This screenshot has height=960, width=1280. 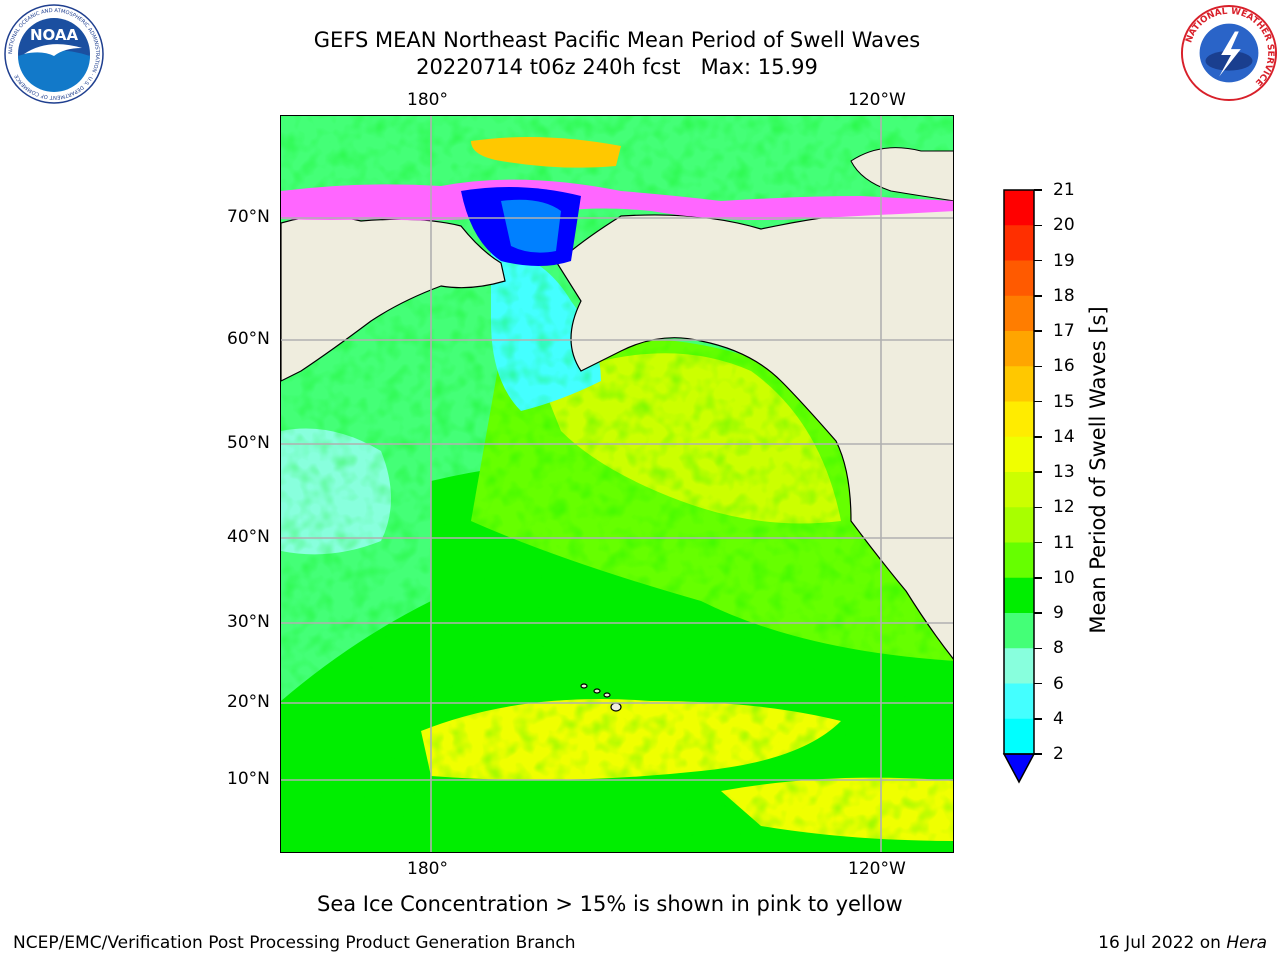 I want to click on lat-label-50n: 50°N, so click(x=248, y=443).